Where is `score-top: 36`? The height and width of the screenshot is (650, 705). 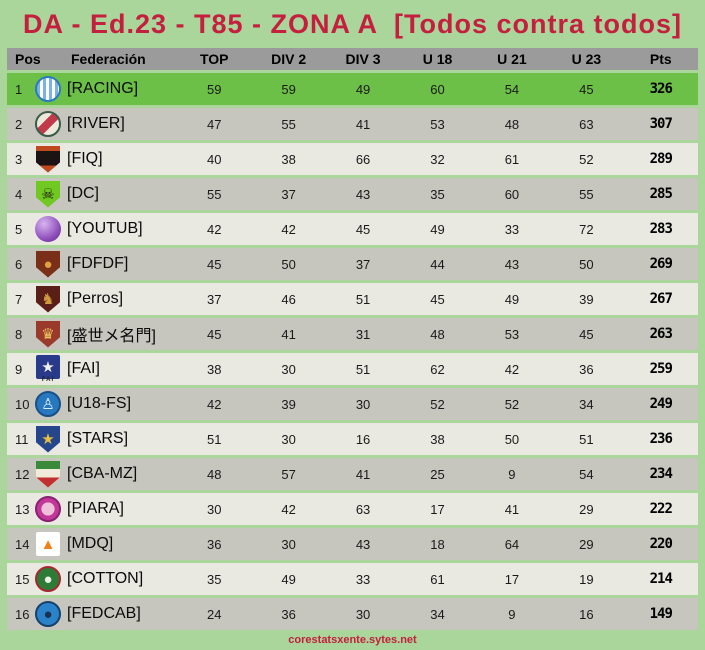
score-top: 36 is located at coordinates (214, 544).